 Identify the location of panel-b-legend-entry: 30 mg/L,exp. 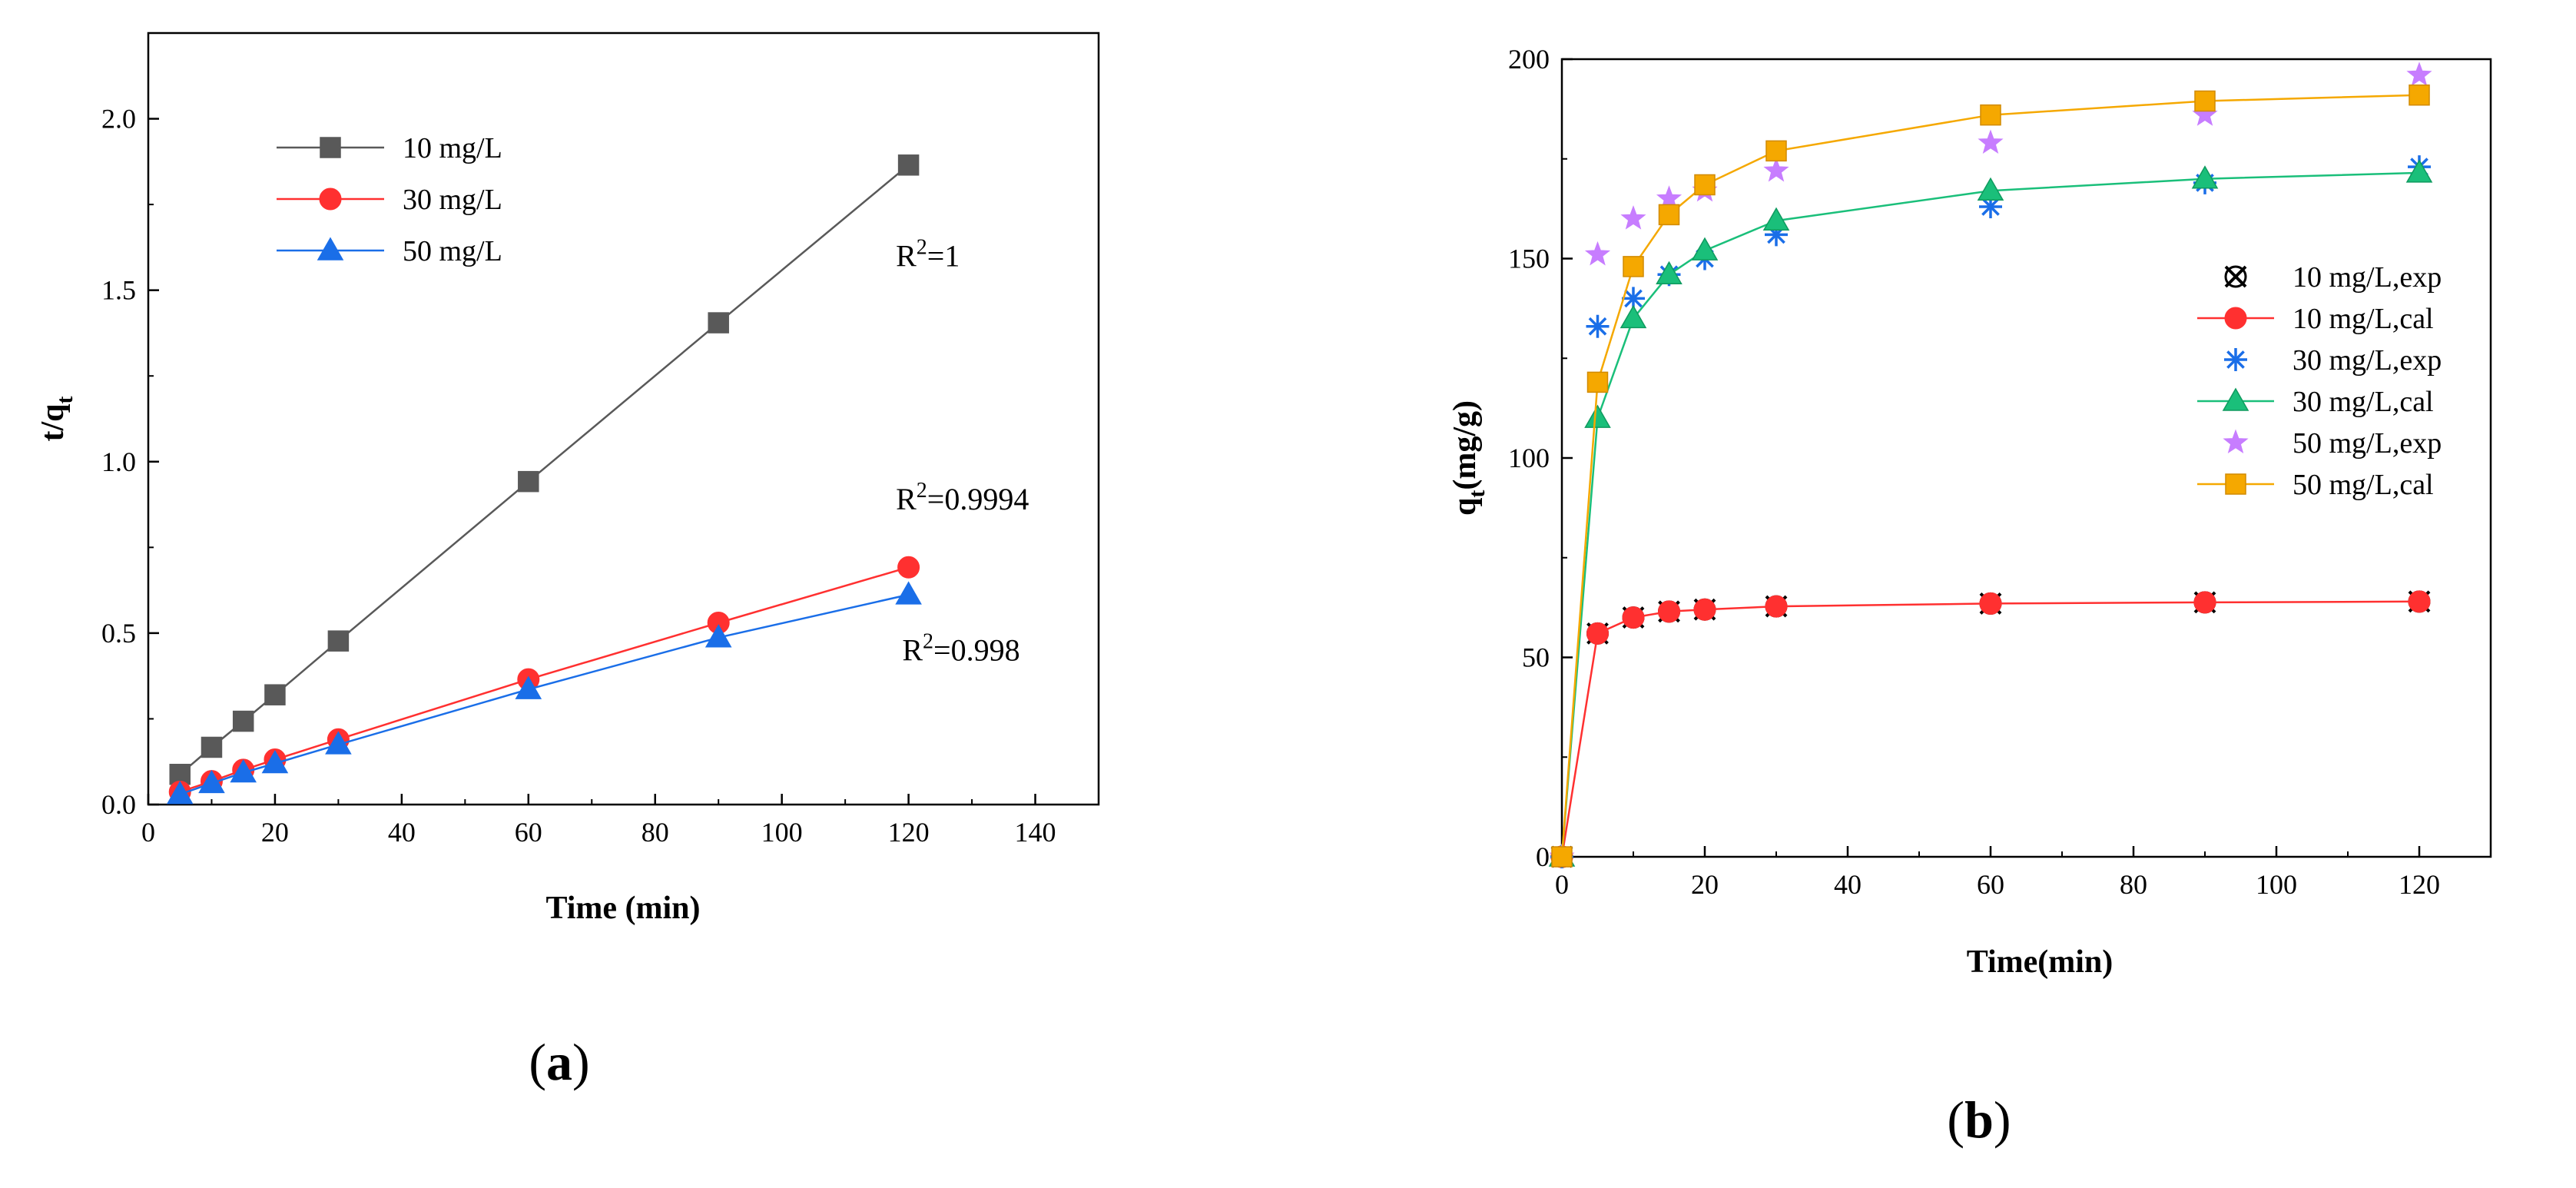
(2333, 360).